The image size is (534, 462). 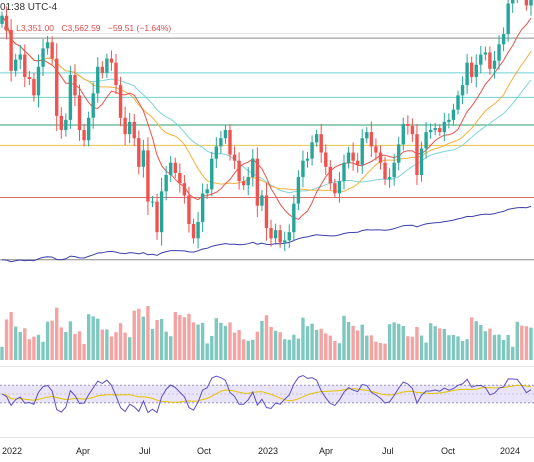 I want to click on ma-long-line, so click(x=266, y=234).